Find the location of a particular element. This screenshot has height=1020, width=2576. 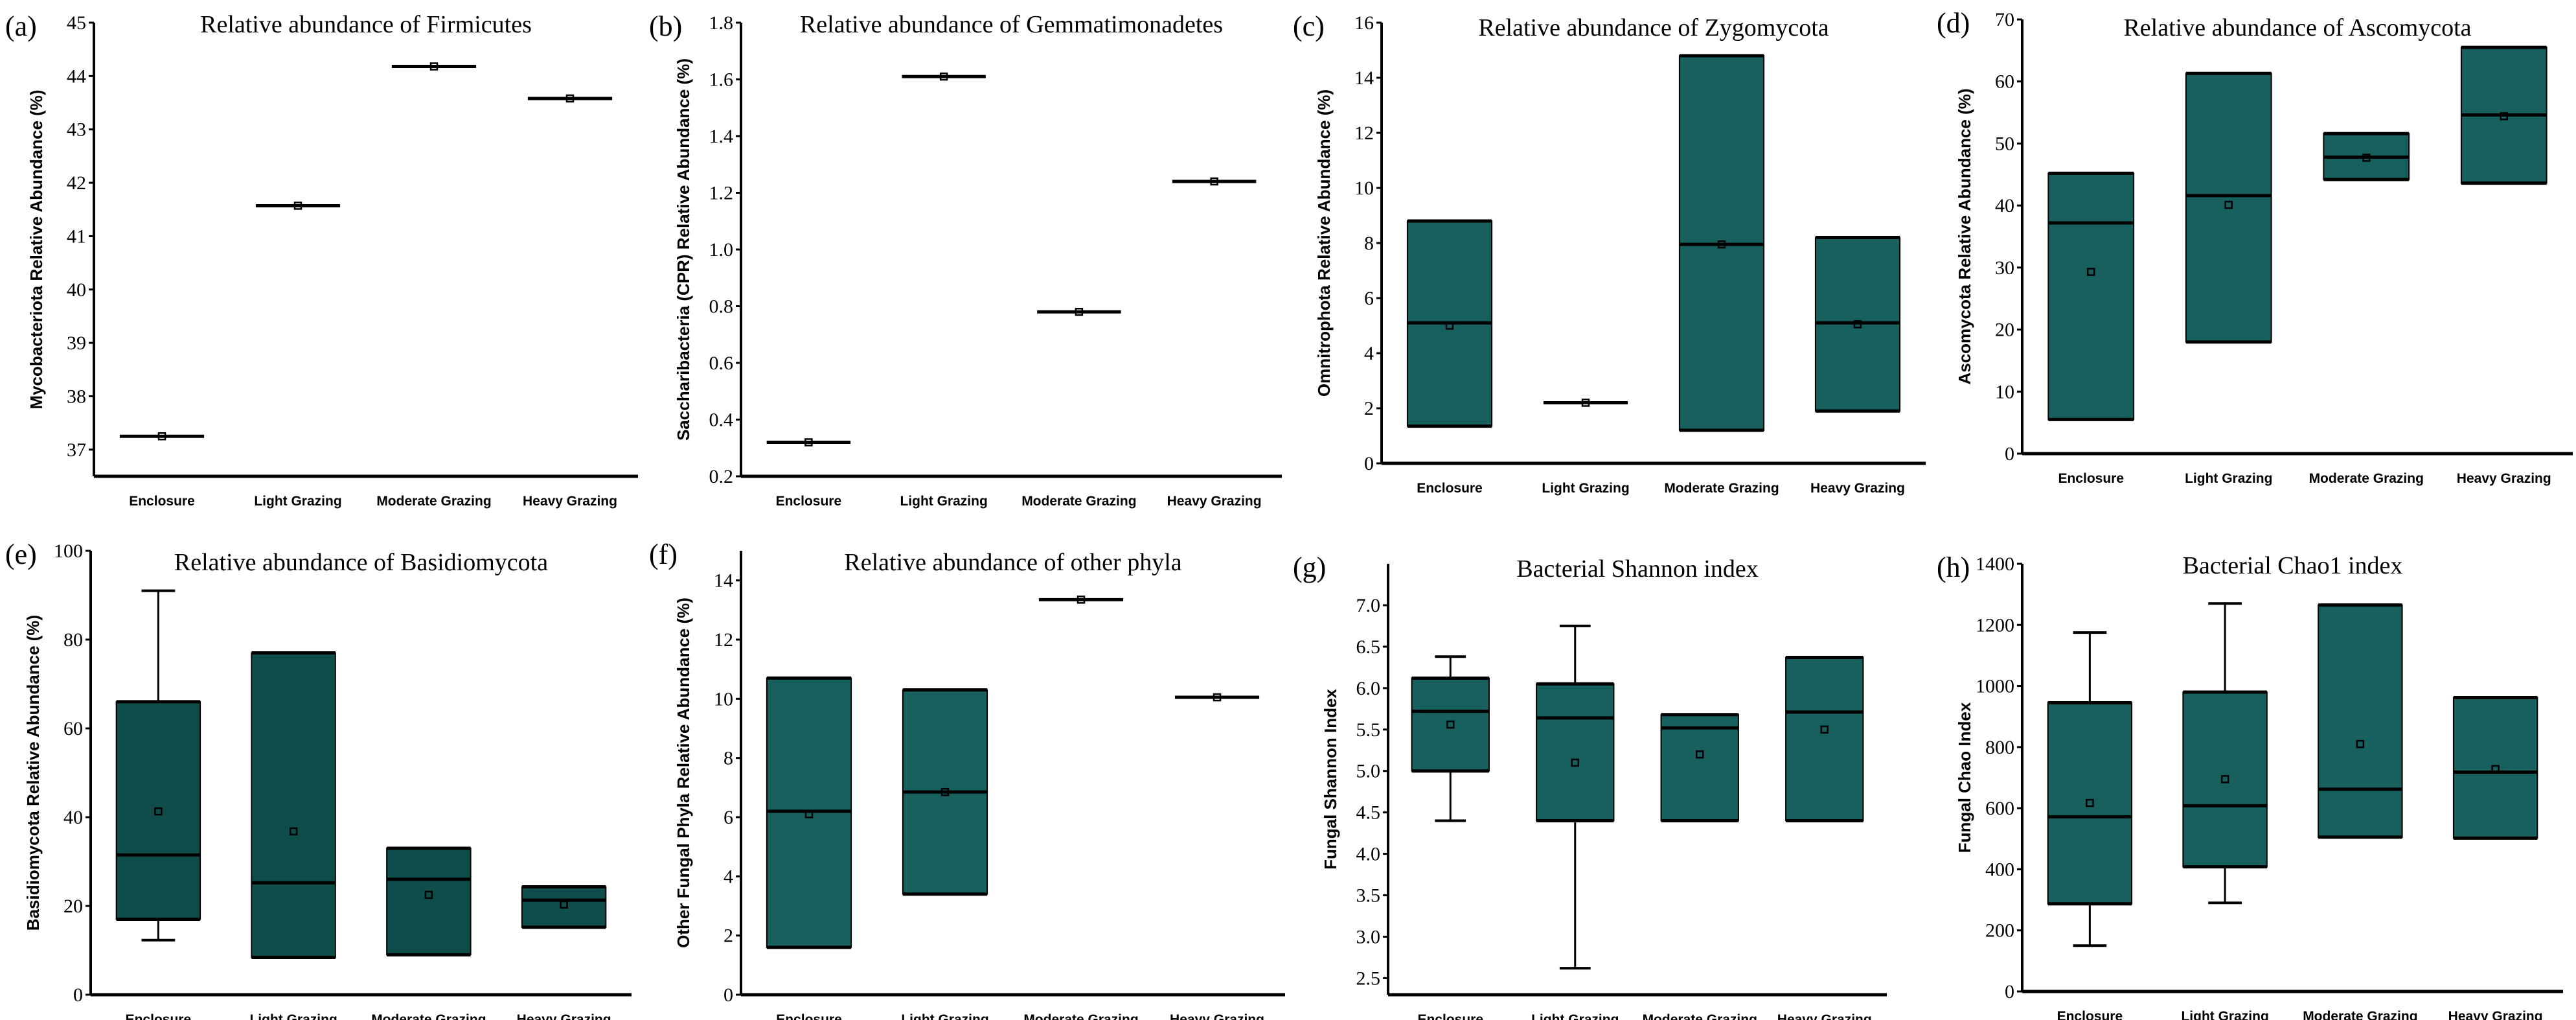

y-tick-label: 400 is located at coordinates (1999, 869).